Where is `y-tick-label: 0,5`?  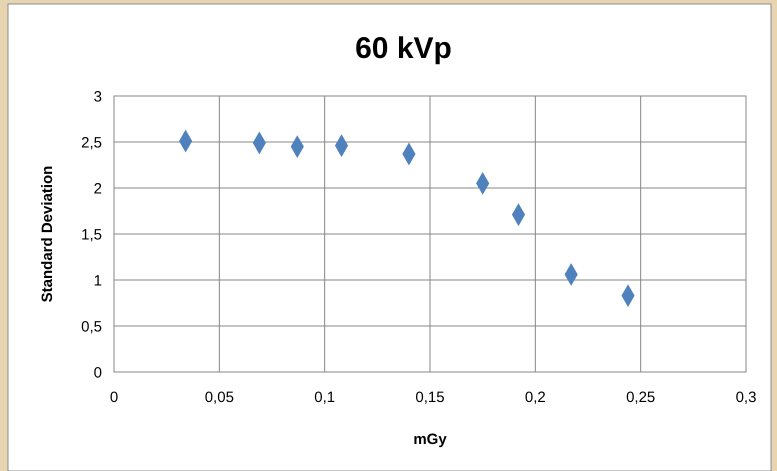
y-tick-label: 0,5 is located at coordinates (91, 327).